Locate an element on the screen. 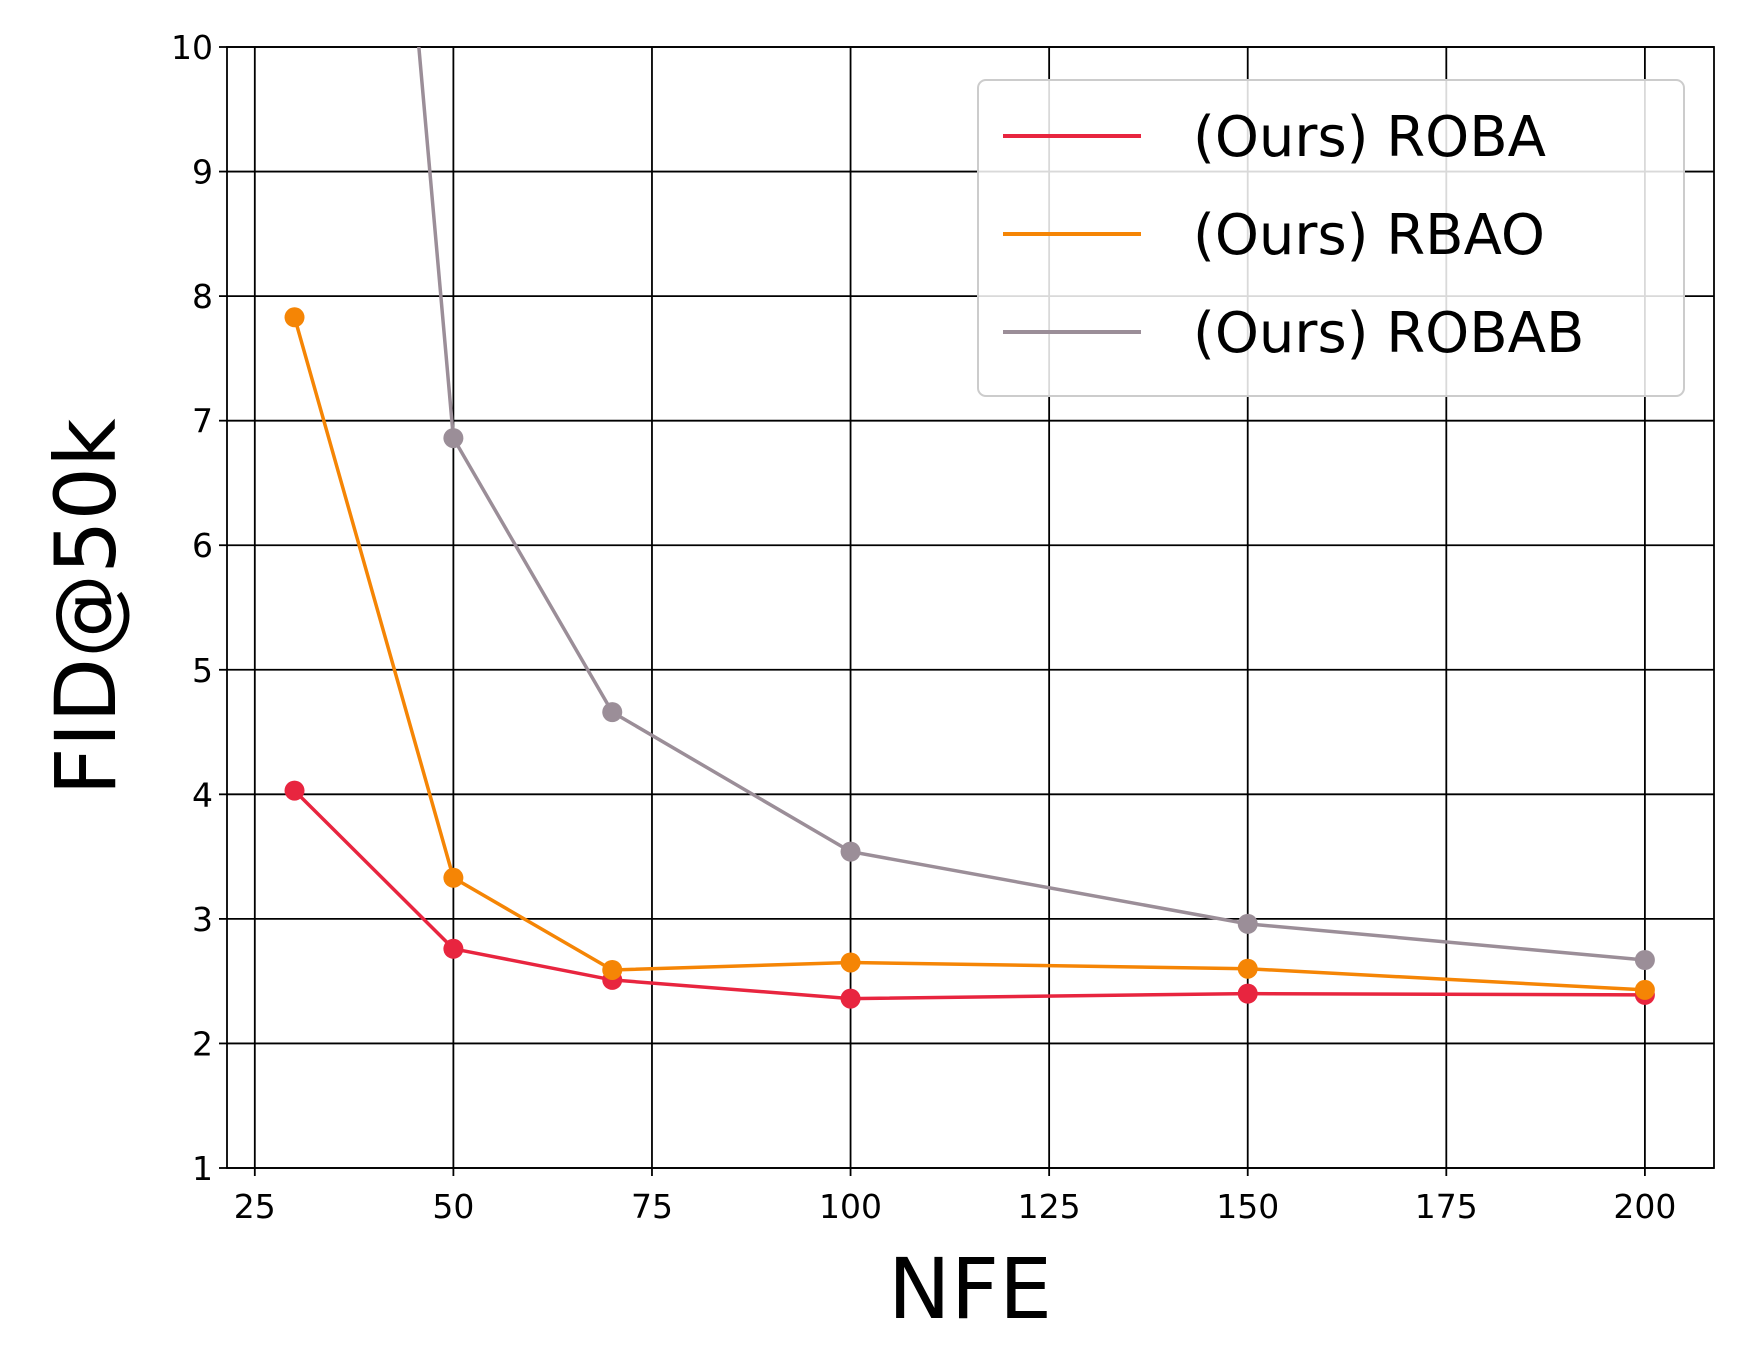  y-tick-label: 2 is located at coordinates (202, 1043).